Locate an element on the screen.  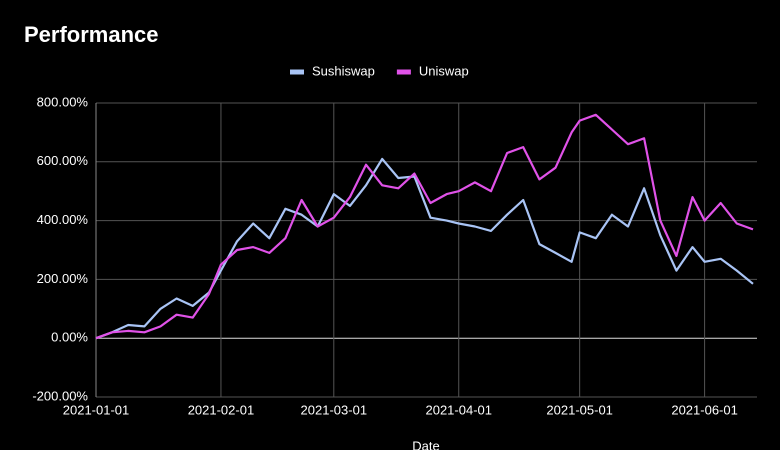
y-tick-label: 800.00% is located at coordinates (63, 101).